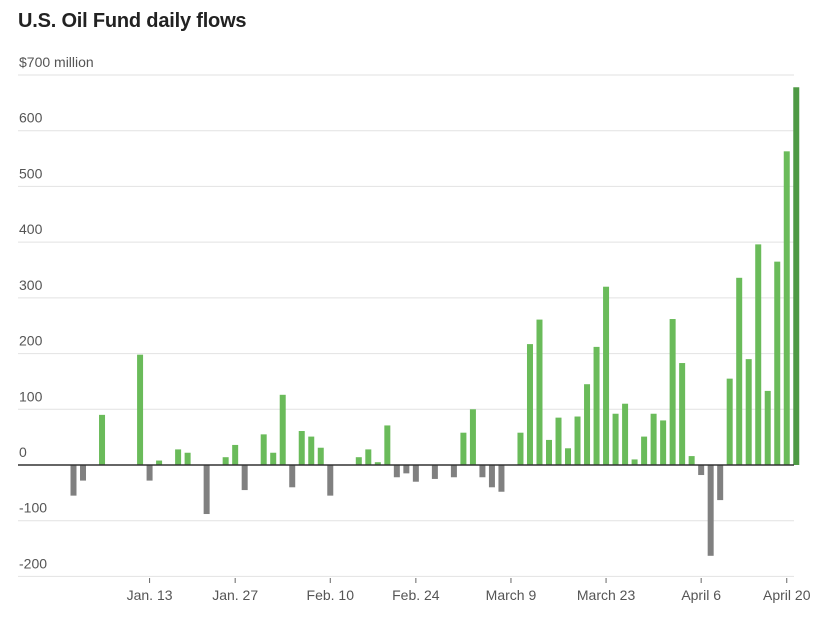 The height and width of the screenshot is (618, 814). Describe the element at coordinates (606, 595) in the screenshot. I see `x-tick-label: March 23` at that location.